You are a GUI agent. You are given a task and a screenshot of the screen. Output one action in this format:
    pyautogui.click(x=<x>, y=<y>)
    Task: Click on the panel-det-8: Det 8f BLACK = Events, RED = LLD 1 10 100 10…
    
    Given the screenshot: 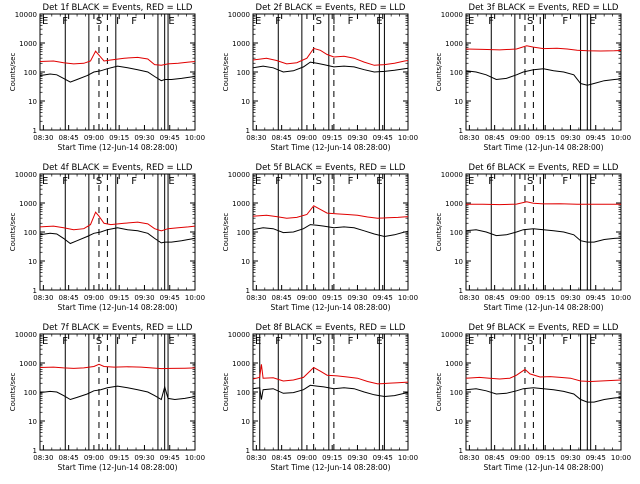 What is the action you would take?
    pyautogui.click(x=320, y=397)
    